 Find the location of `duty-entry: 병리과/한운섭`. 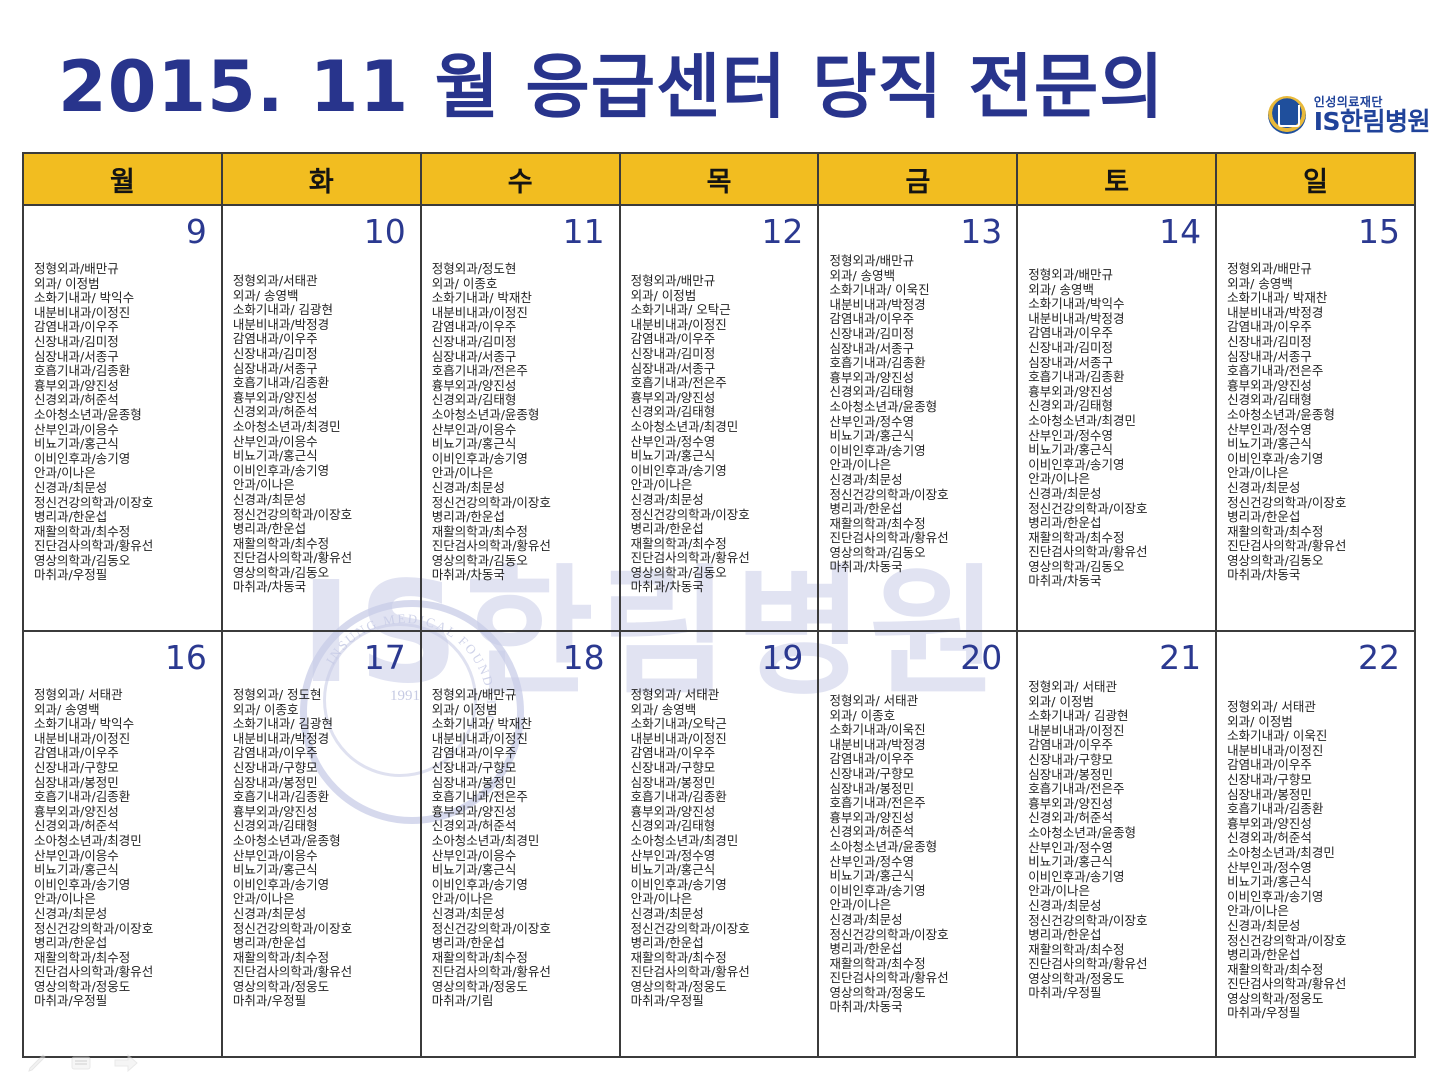

duty-entry: 병리과/한운섭 is located at coordinates (866, 509).